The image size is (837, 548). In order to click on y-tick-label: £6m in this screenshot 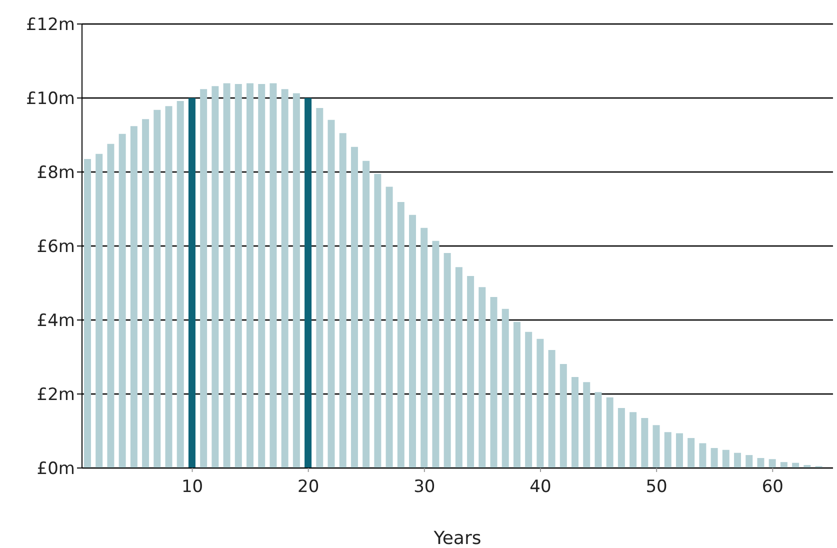, I will do `click(55, 247)`.